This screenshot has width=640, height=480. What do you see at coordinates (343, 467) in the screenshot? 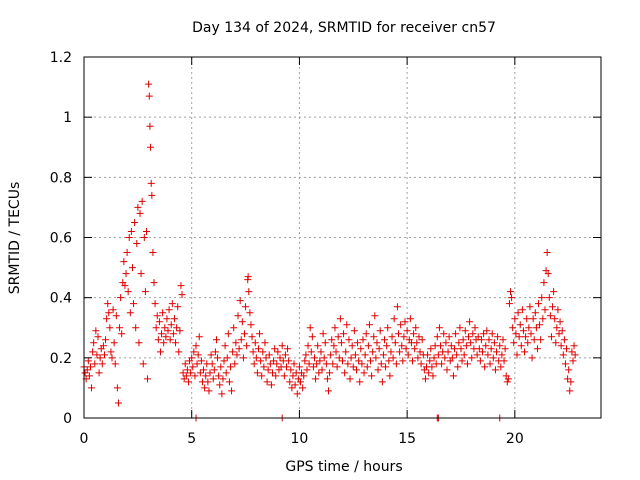
I see `x-axis-label: GPS time / hours` at bounding box center [343, 467].